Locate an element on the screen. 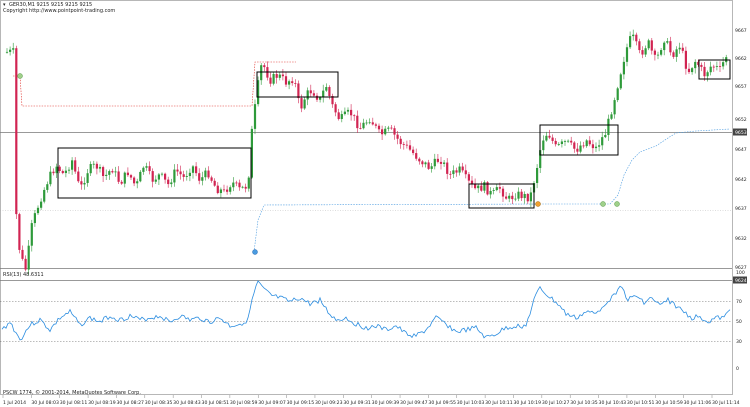 The image size is (750, 407). price-tick: 9637 is located at coordinates (741, 209).